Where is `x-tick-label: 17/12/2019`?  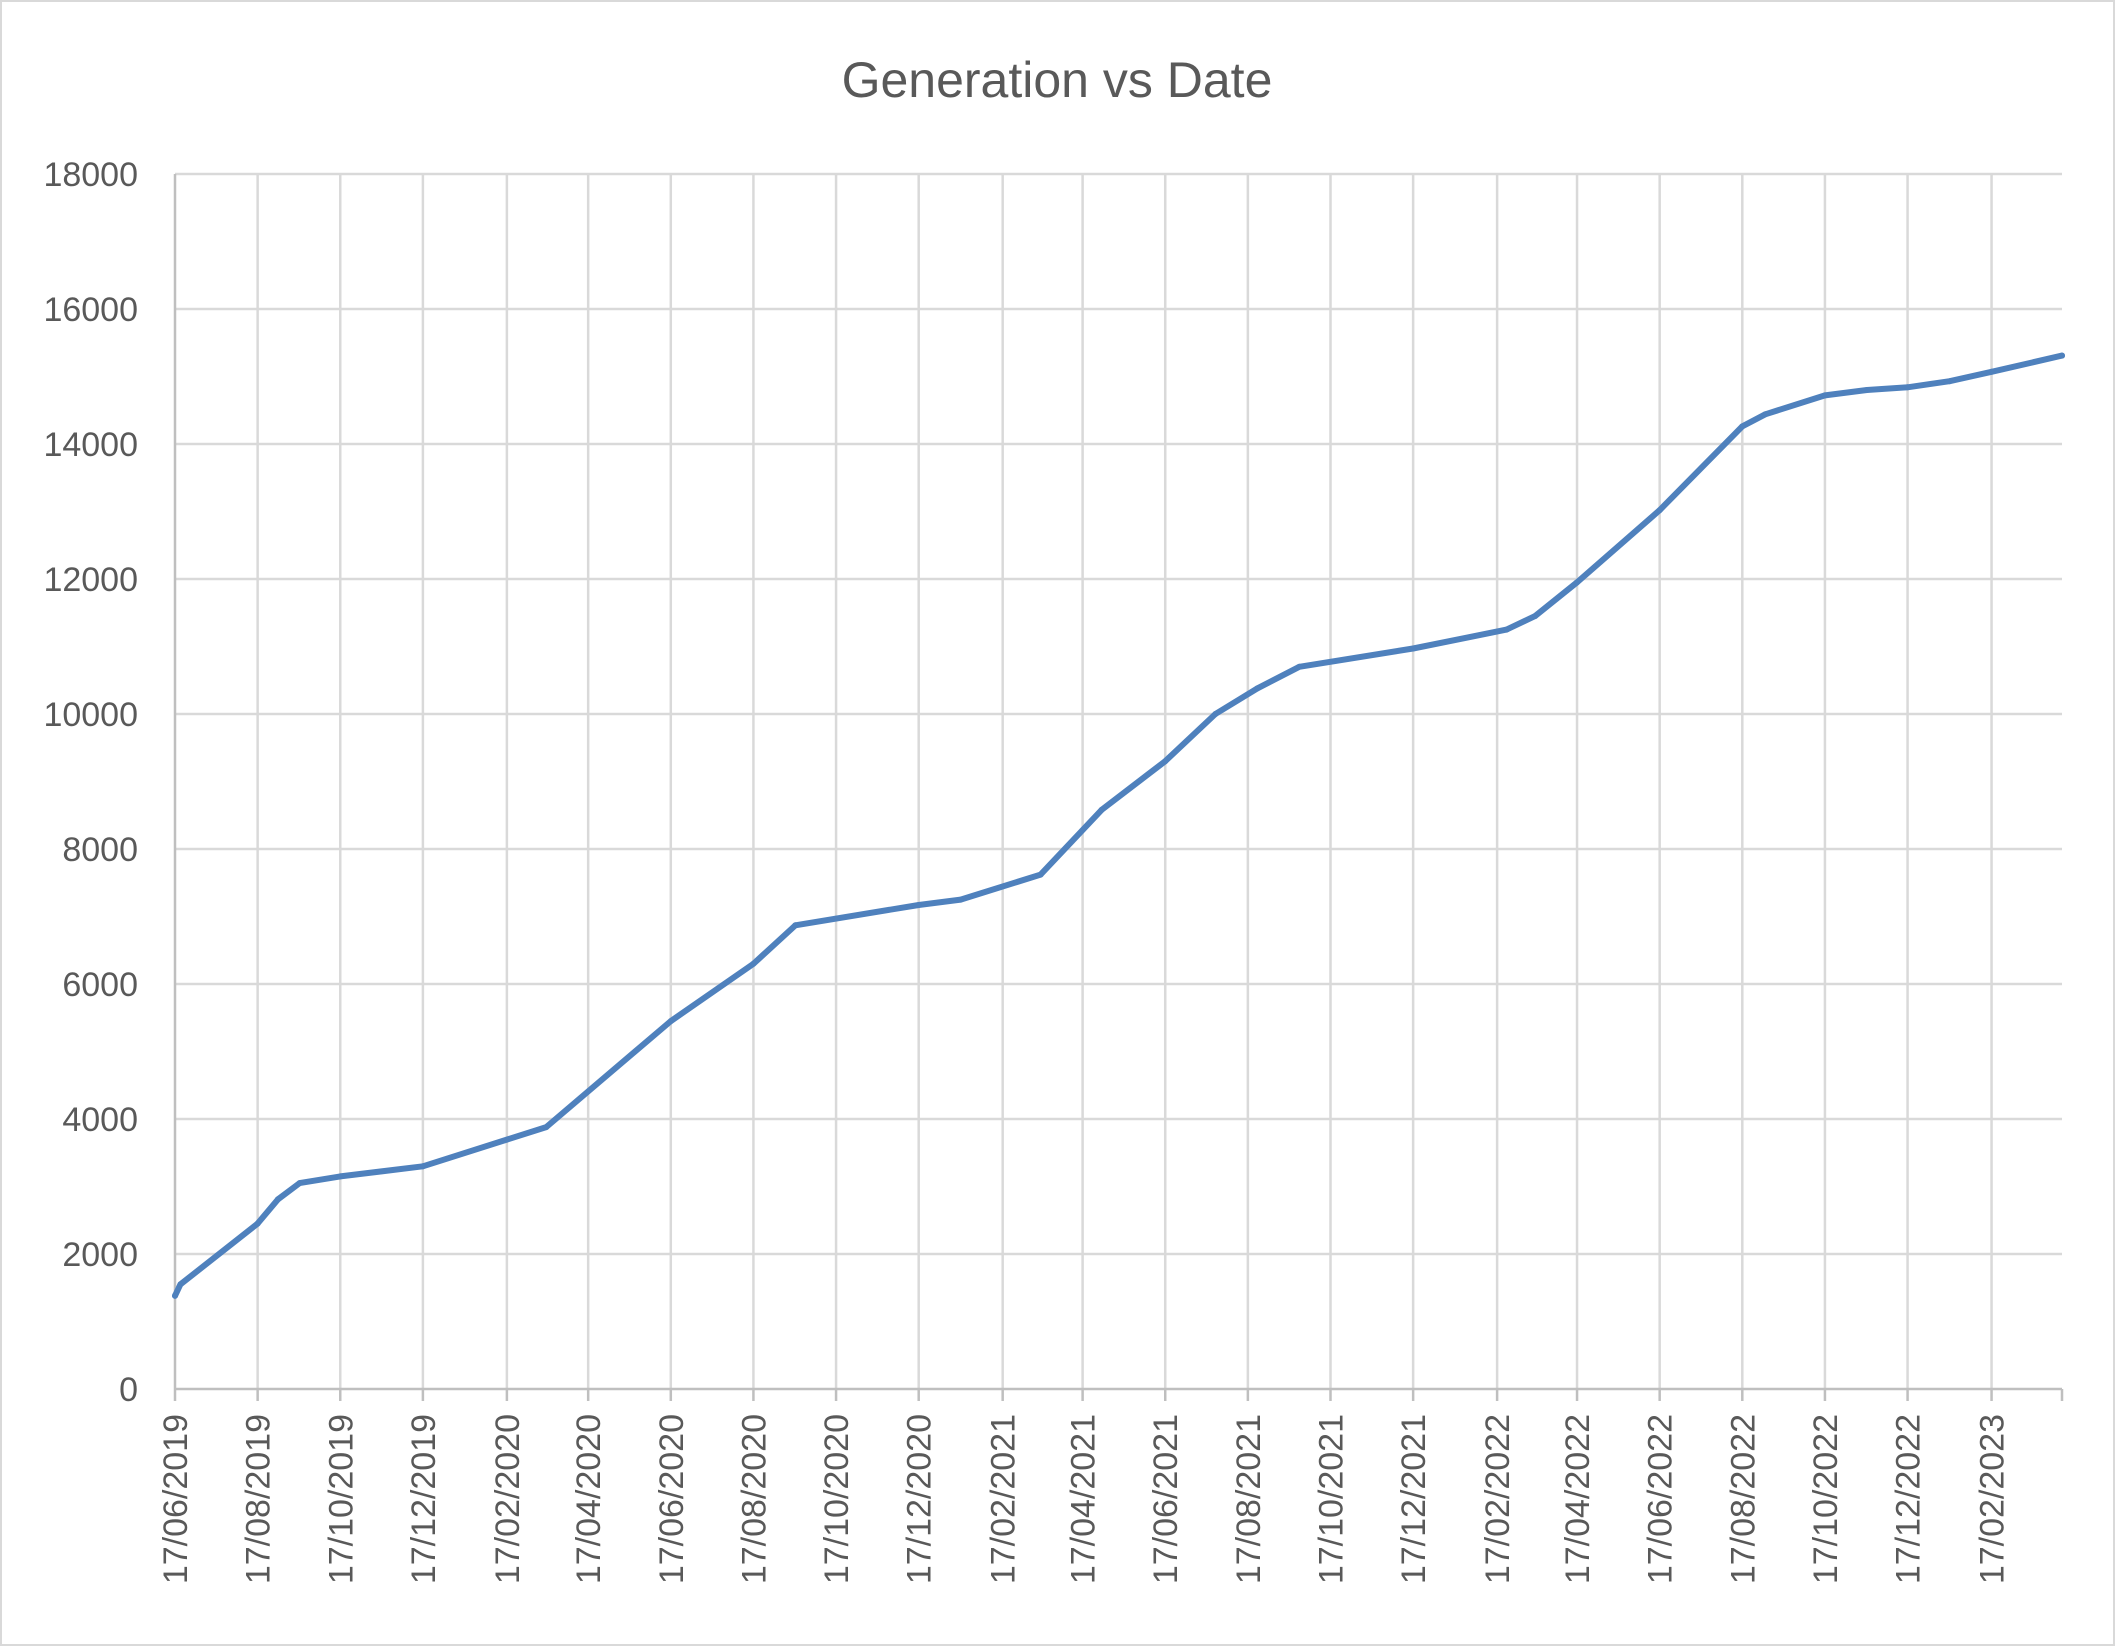
x-tick-label: 17/12/2019 is located at coordinates (424, 1499).